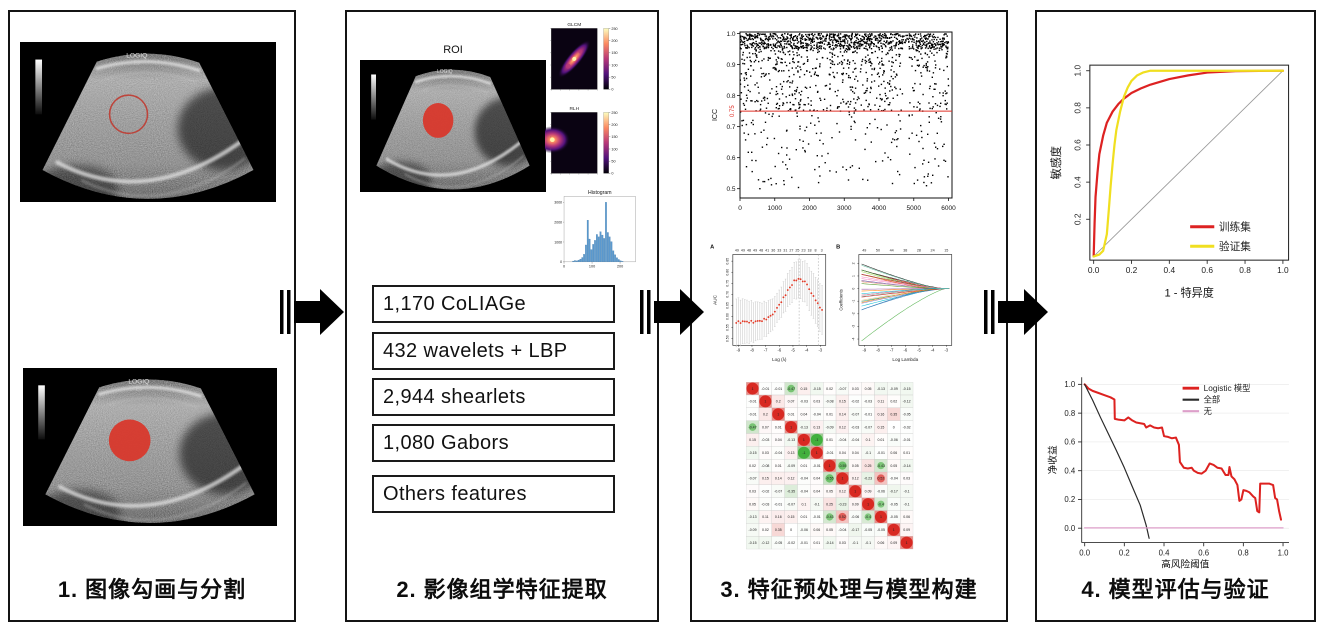 Image resolution: width=1319 pixels, height=637 pixels. I want to click on svg-text: -0.02, so click(907, 427).